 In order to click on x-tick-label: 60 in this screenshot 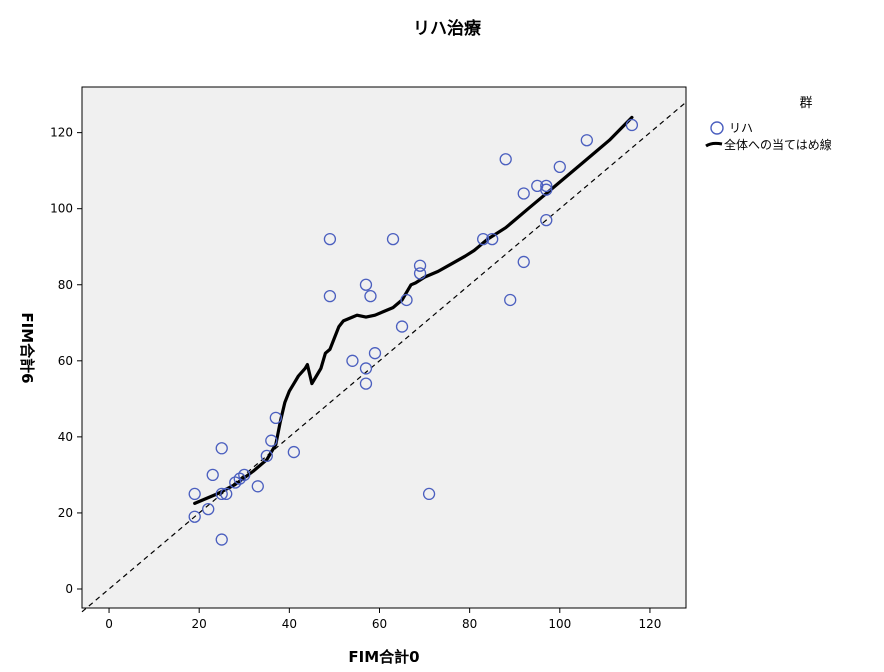, I will do `click(379, 624)`.